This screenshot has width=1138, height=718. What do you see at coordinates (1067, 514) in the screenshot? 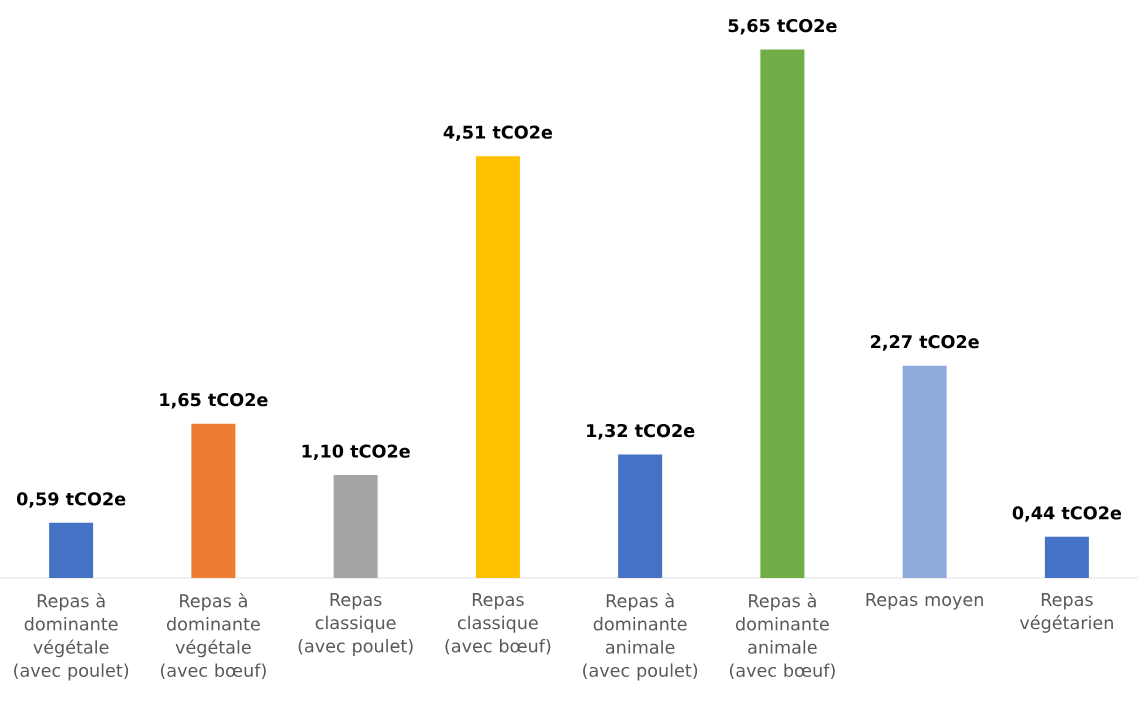
I see `data-label: 0,44 tCO2e` at bounding box center [1067, 514].